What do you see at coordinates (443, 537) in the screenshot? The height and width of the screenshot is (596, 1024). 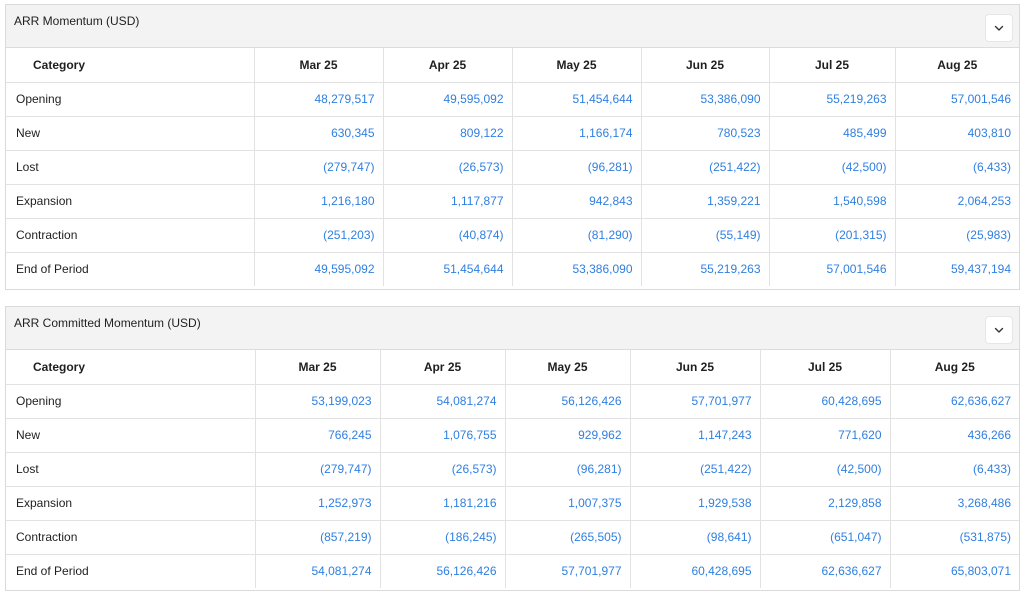 I see `value-cell: (186,245)` at bounding box center [443, 537].